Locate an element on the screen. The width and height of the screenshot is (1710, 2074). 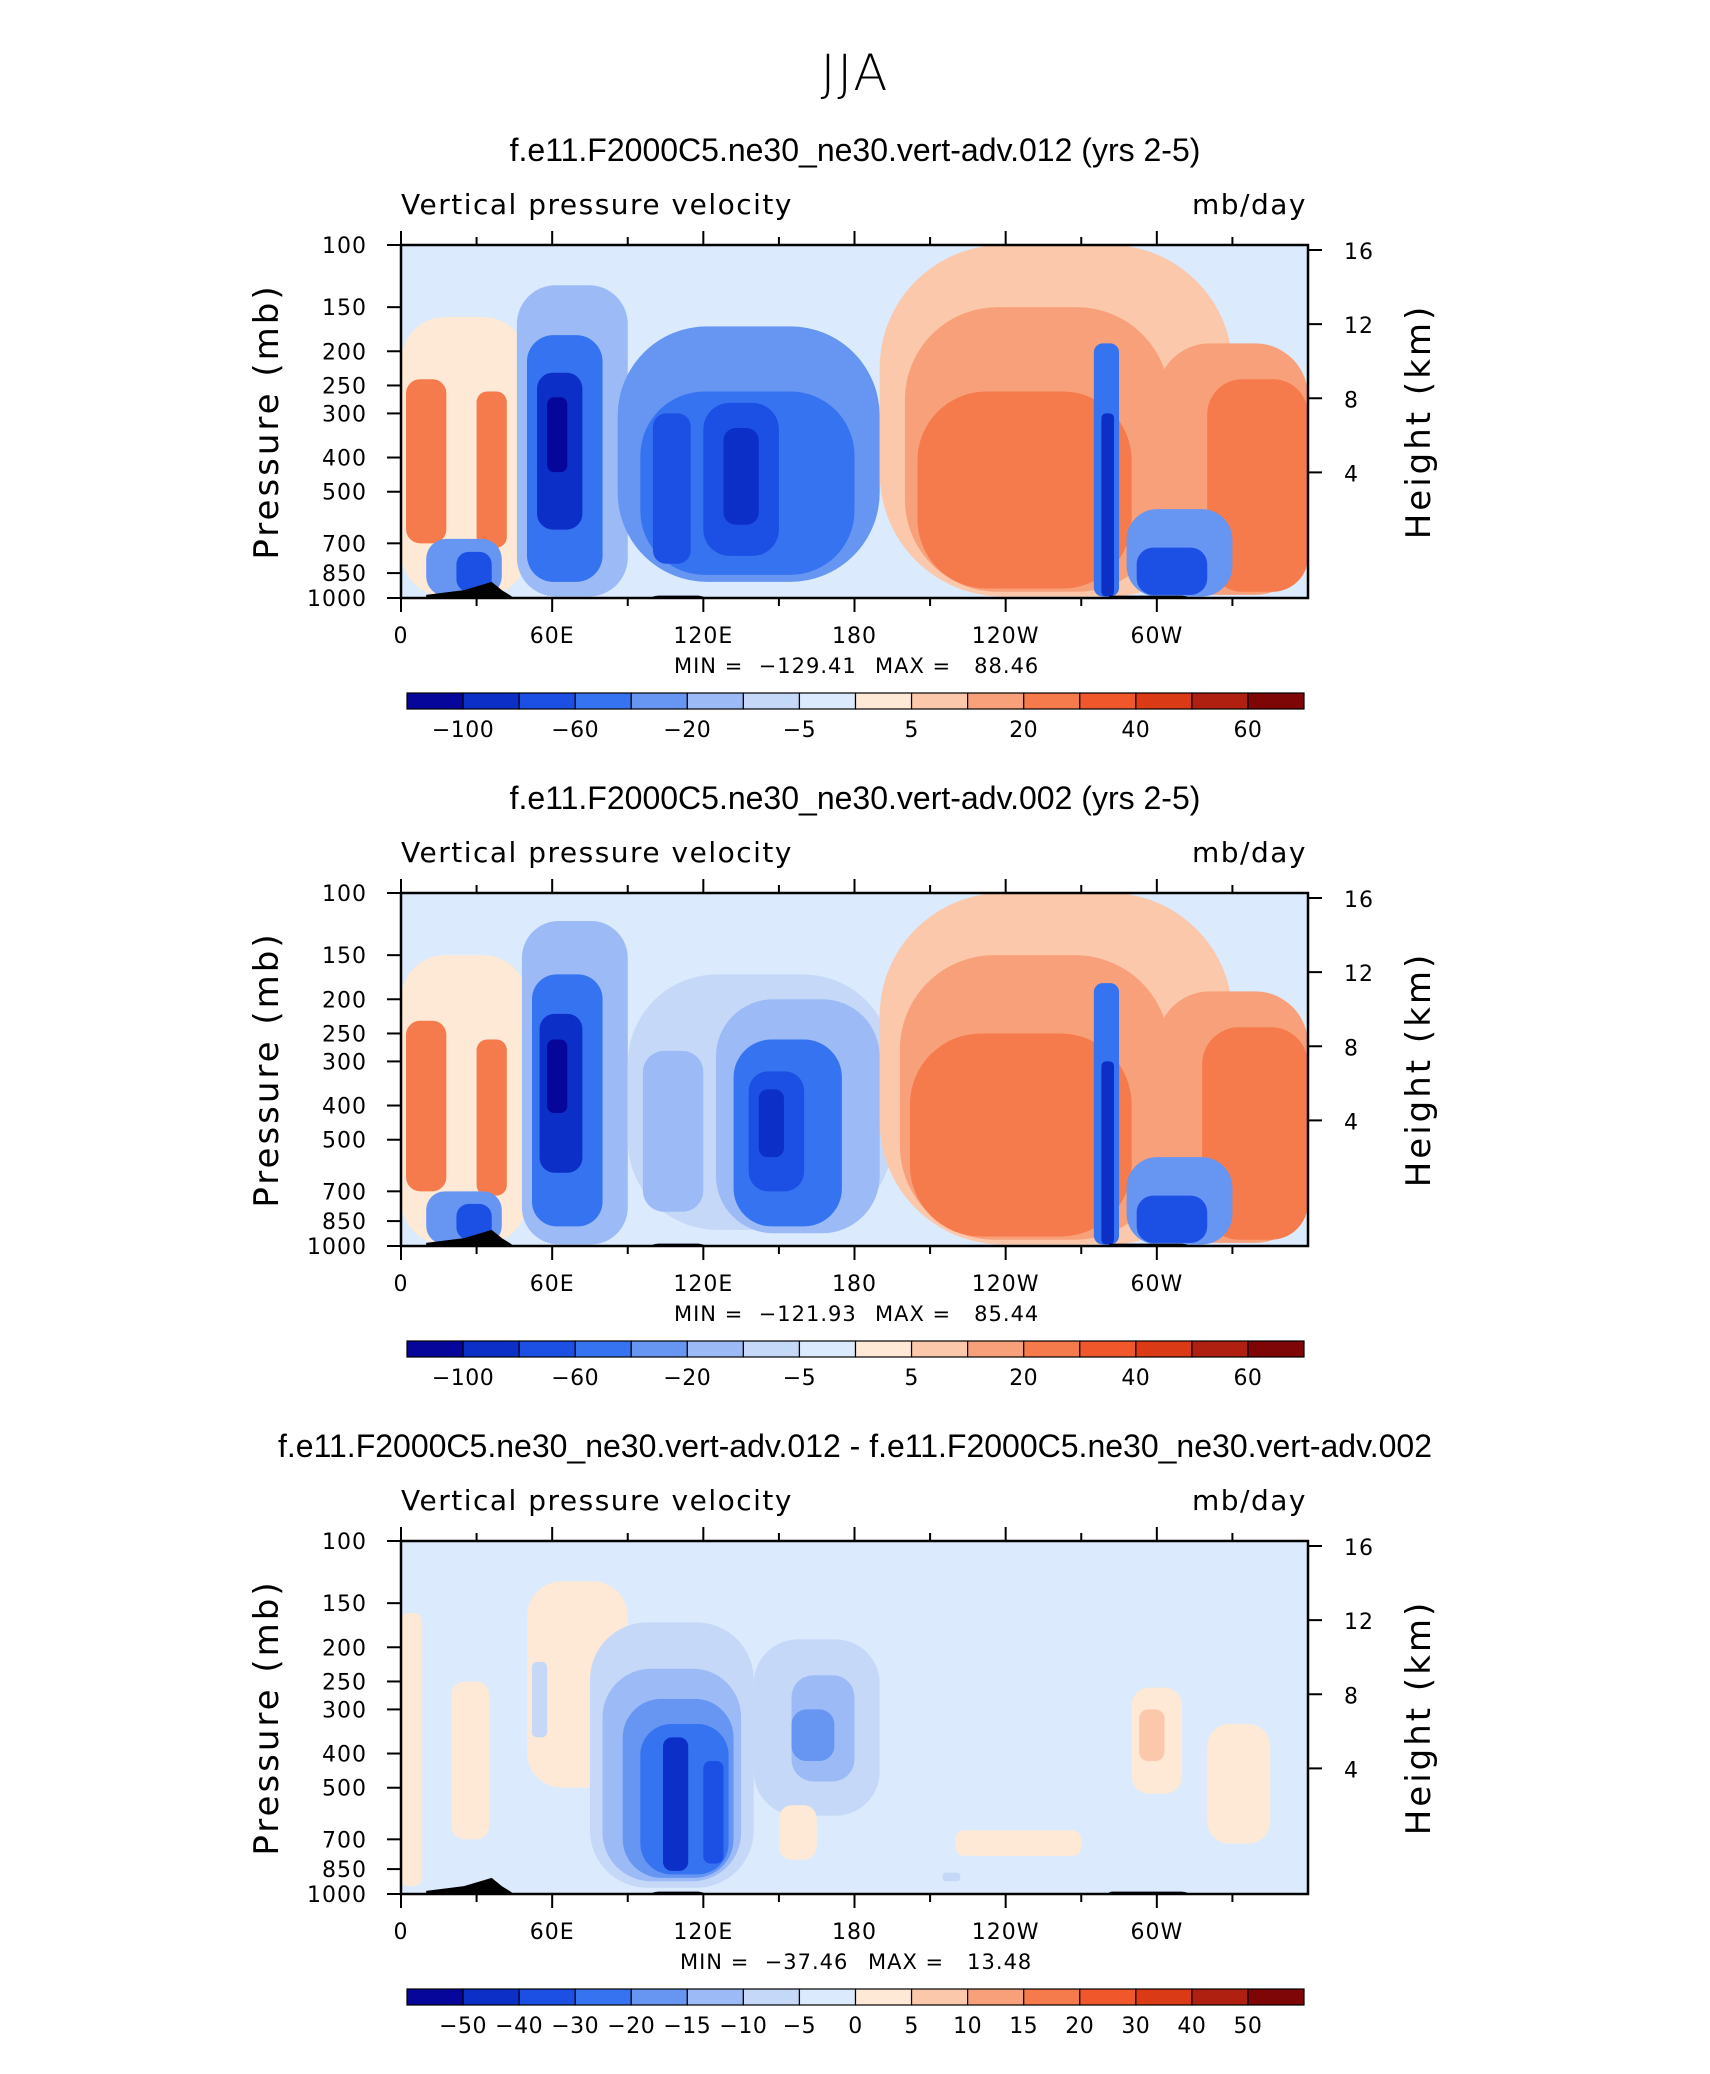
colorbar-label: −40 is located at coordinates (519, 2026).